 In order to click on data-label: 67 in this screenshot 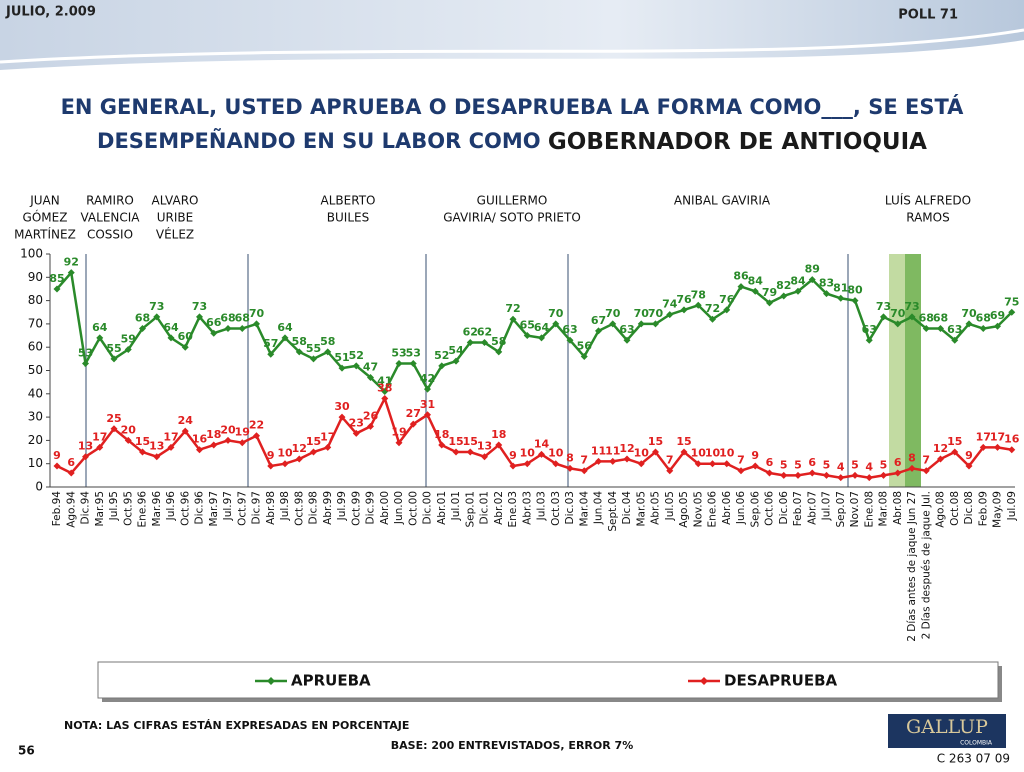, I will do `click(598, 320)`.